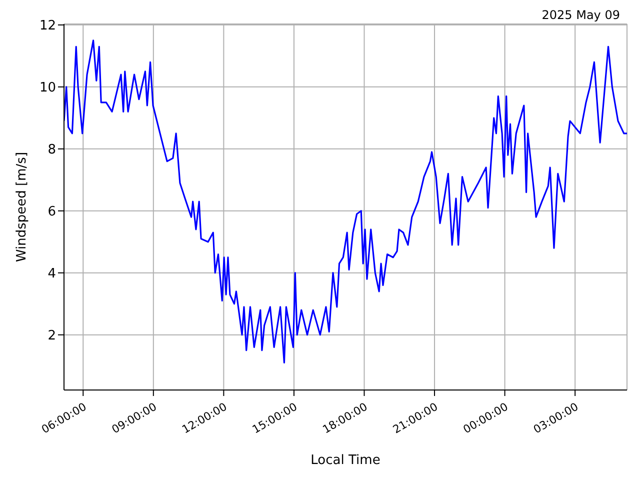 The width and height of the screenshot is (640, 480). Describe the element at coordinates (581, 15) in the screenshot. I see `chart-title: 2025 May 09` at that location.